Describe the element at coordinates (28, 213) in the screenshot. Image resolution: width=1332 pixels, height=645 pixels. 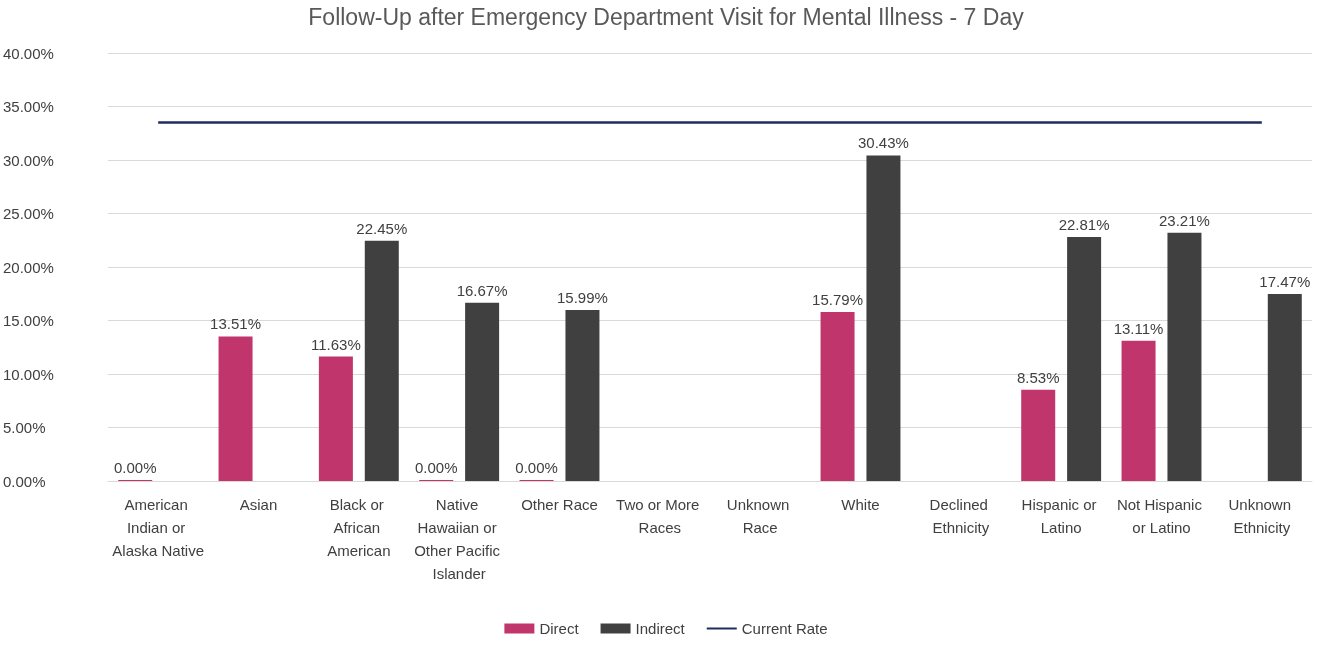
I see `y-tick-label: 25.00%` at that location.